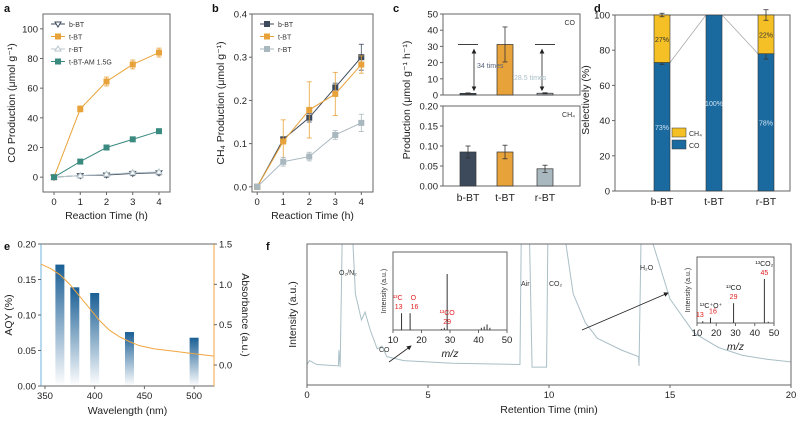 Image resolution: width=799 pixels, height=423 pixels. What do you see at coordinates (570, 23) in the screenshot?
I see `subplot-label: CO` at bounding box center [570, 23].